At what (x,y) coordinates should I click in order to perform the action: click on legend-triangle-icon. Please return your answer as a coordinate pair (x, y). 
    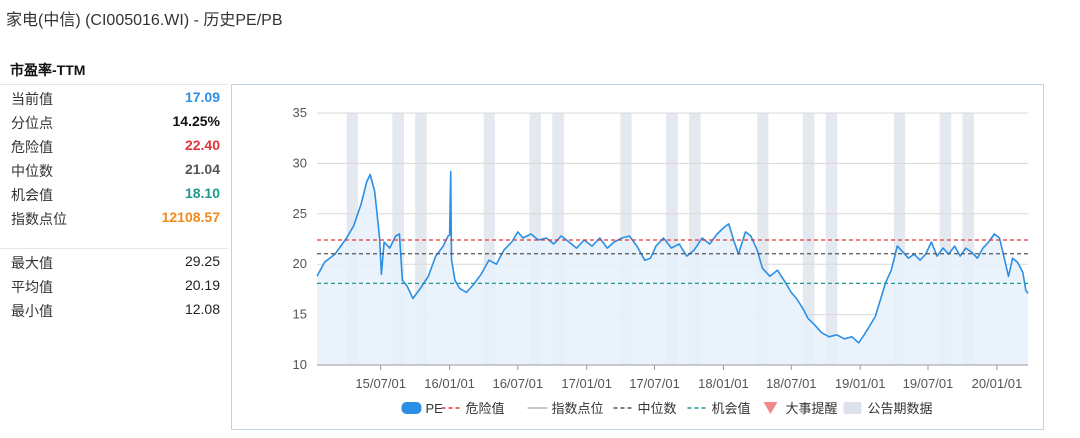
    Looking at the image, I should click on (770, 408).